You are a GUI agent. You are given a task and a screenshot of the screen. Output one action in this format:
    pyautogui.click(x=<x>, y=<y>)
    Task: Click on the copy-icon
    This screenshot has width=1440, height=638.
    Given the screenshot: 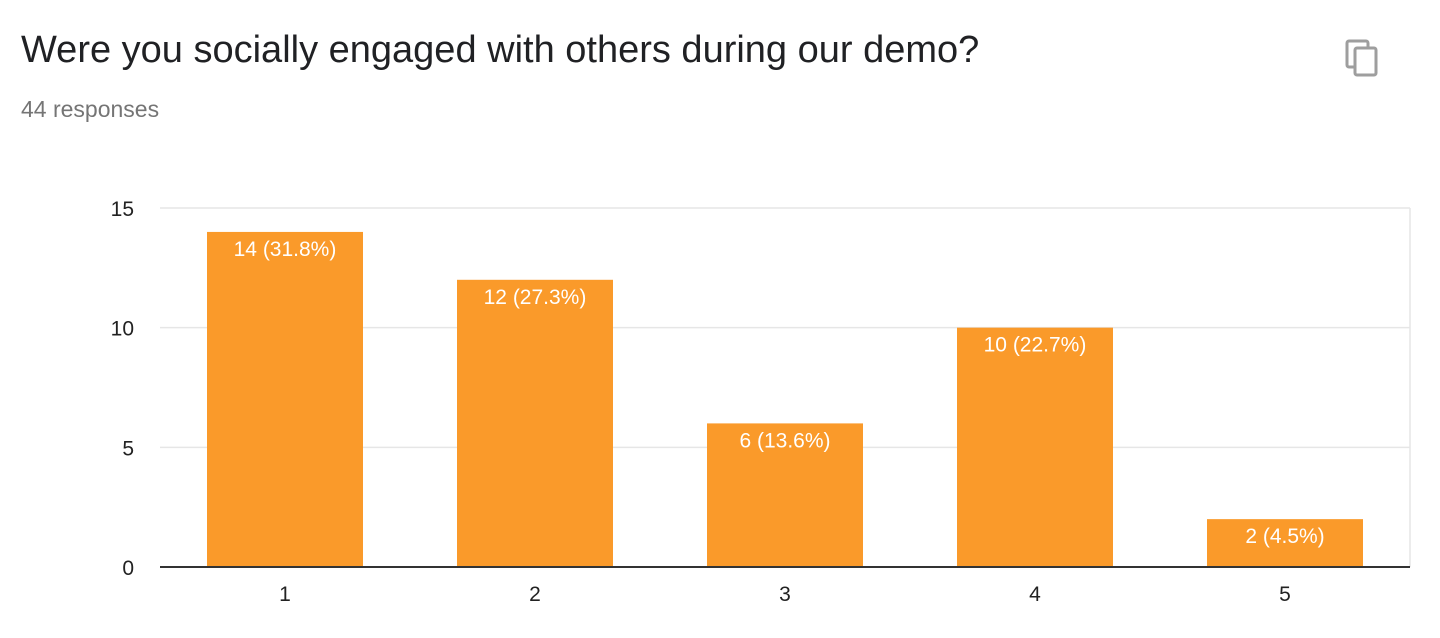 What is the action you would take?
    pyautogui.click(x=1361, y=58)
    